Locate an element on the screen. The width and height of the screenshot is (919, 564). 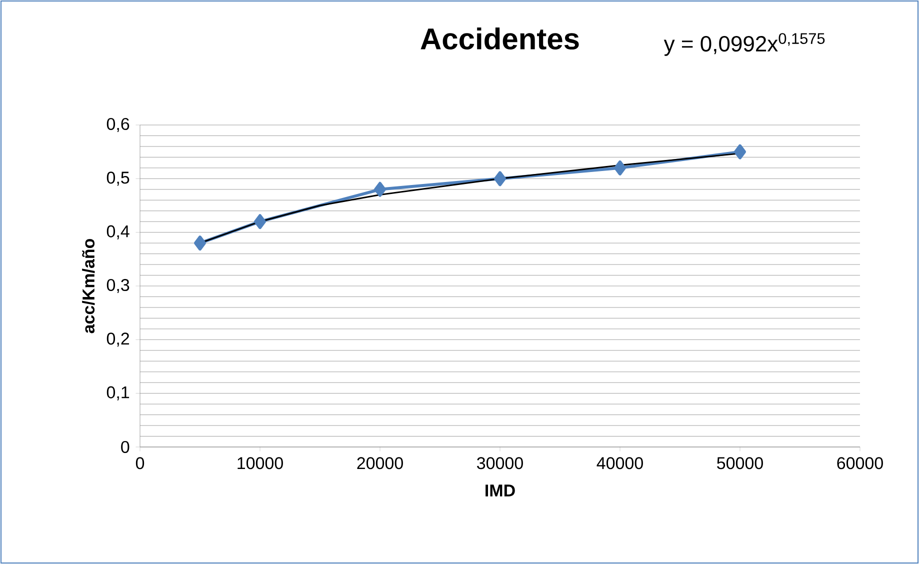
y-tick-label: 0,4 is located at coordinates (118, 232).